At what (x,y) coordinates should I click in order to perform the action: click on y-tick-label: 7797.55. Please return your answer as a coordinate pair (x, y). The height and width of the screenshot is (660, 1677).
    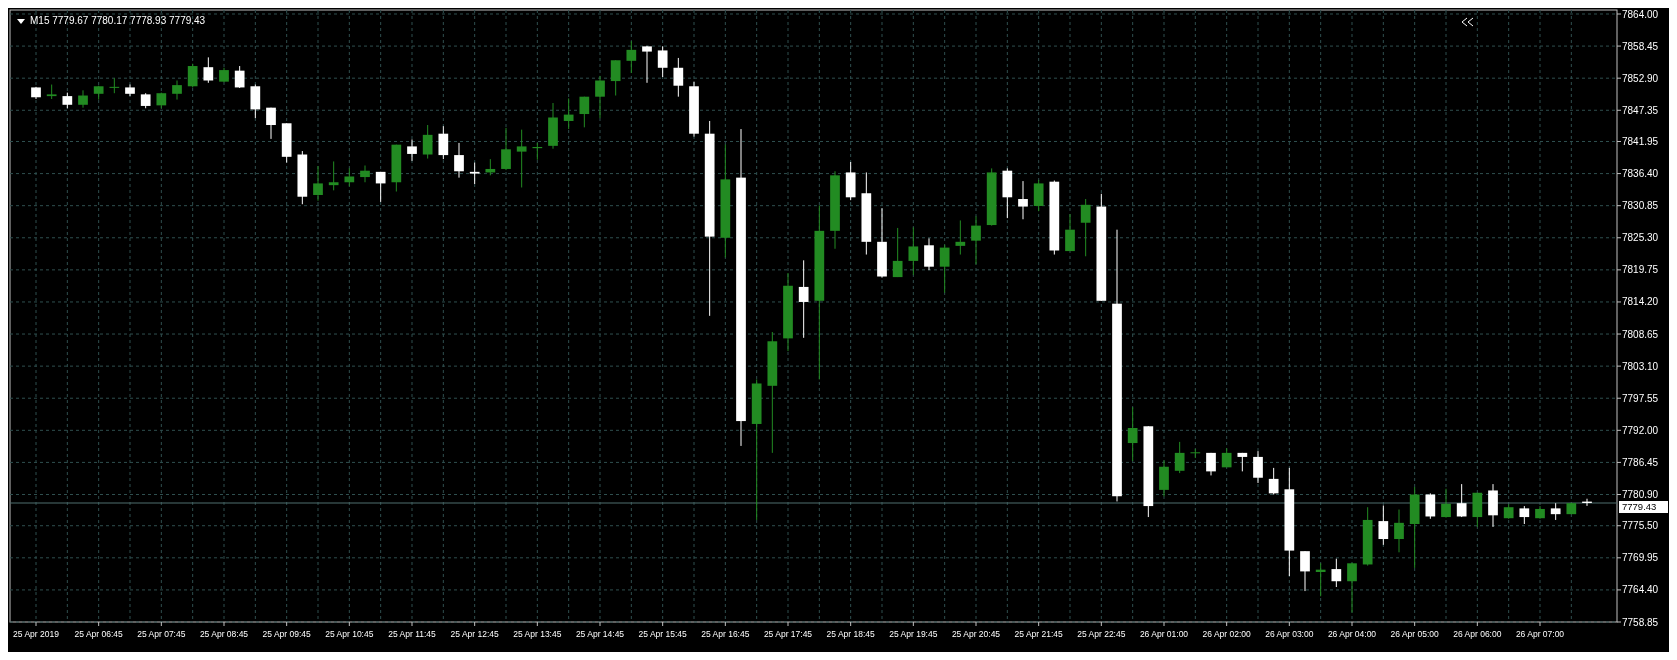
    Looking at the image, I should click on (1640, 398).